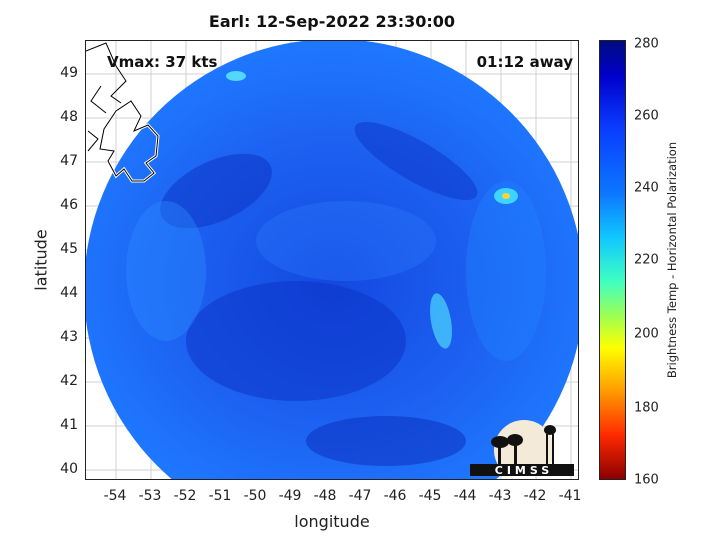 This screenshot has width=720, height=540. Describe the element at coordinates (646, 334) in the screenshot. I see `colorbar-tick-label: 200` at that location.